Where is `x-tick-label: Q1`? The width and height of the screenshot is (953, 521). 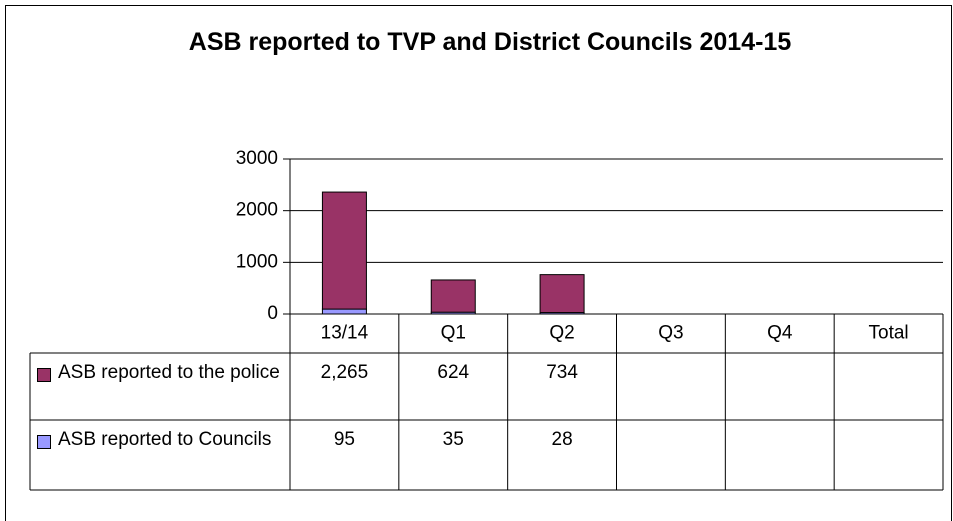
x-tick-label: Q1 is located at coordinates (453, 333).